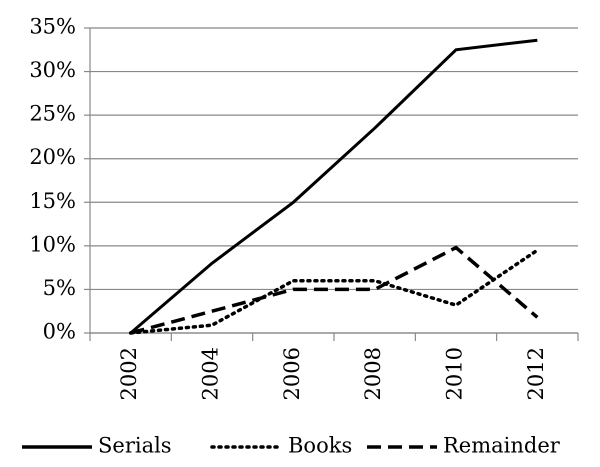 This screenshot has height=467, width=600. I want to click on x-tick-label: 2002, so click(129, 373).